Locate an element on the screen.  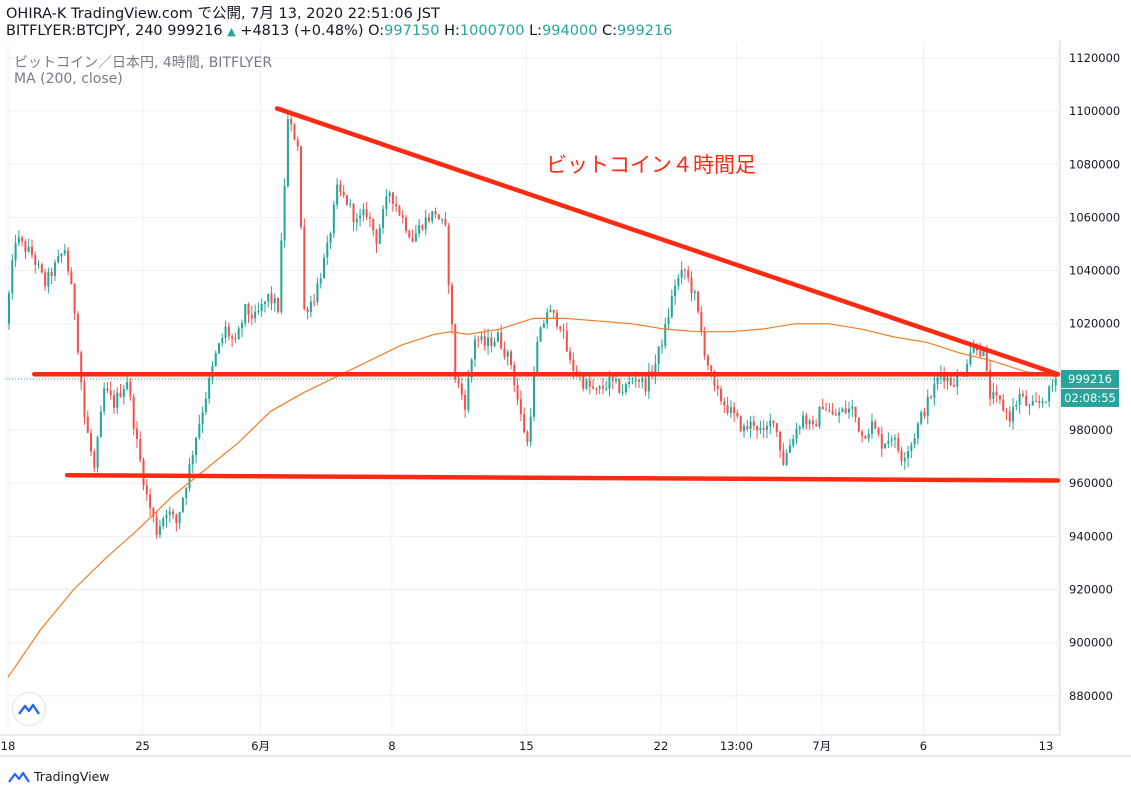
trendline is located at coordinates (562, 477).